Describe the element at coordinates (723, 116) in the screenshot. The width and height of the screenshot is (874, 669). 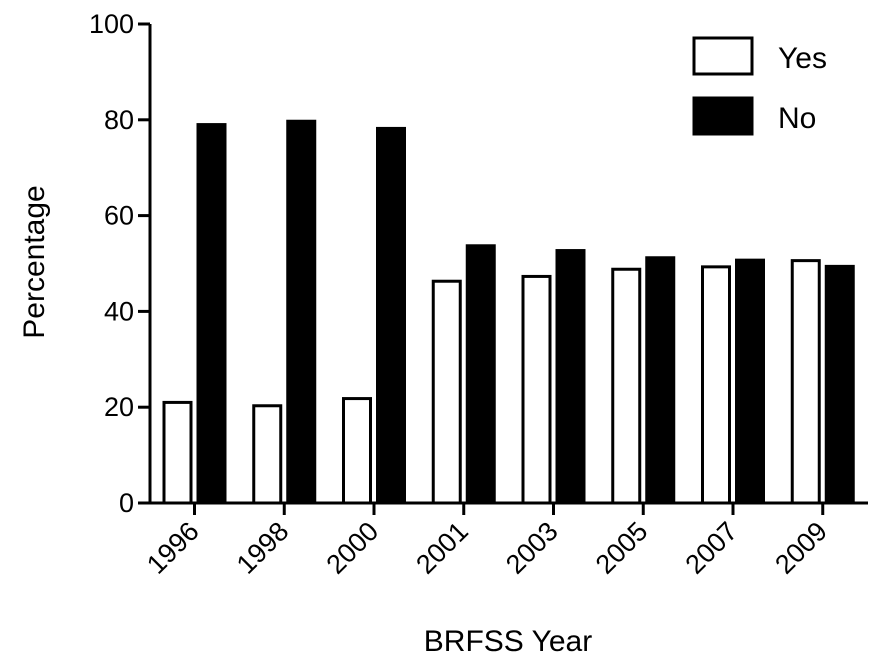
I see `legend-swatch-no` at that location.